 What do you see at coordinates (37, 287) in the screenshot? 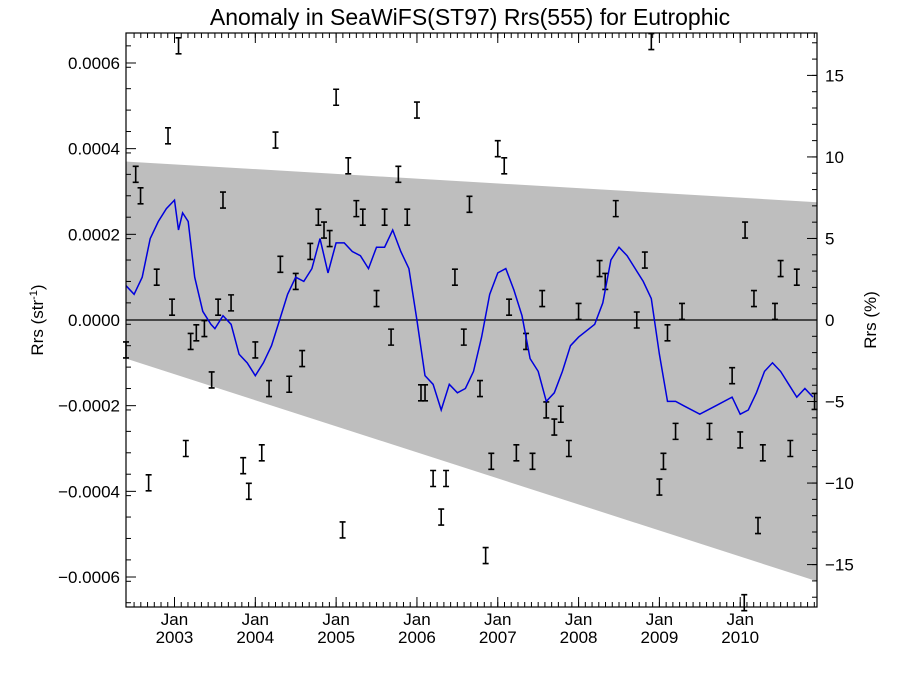
I see `y-axis-left-label-close: )` at bounding box center [37, 287].